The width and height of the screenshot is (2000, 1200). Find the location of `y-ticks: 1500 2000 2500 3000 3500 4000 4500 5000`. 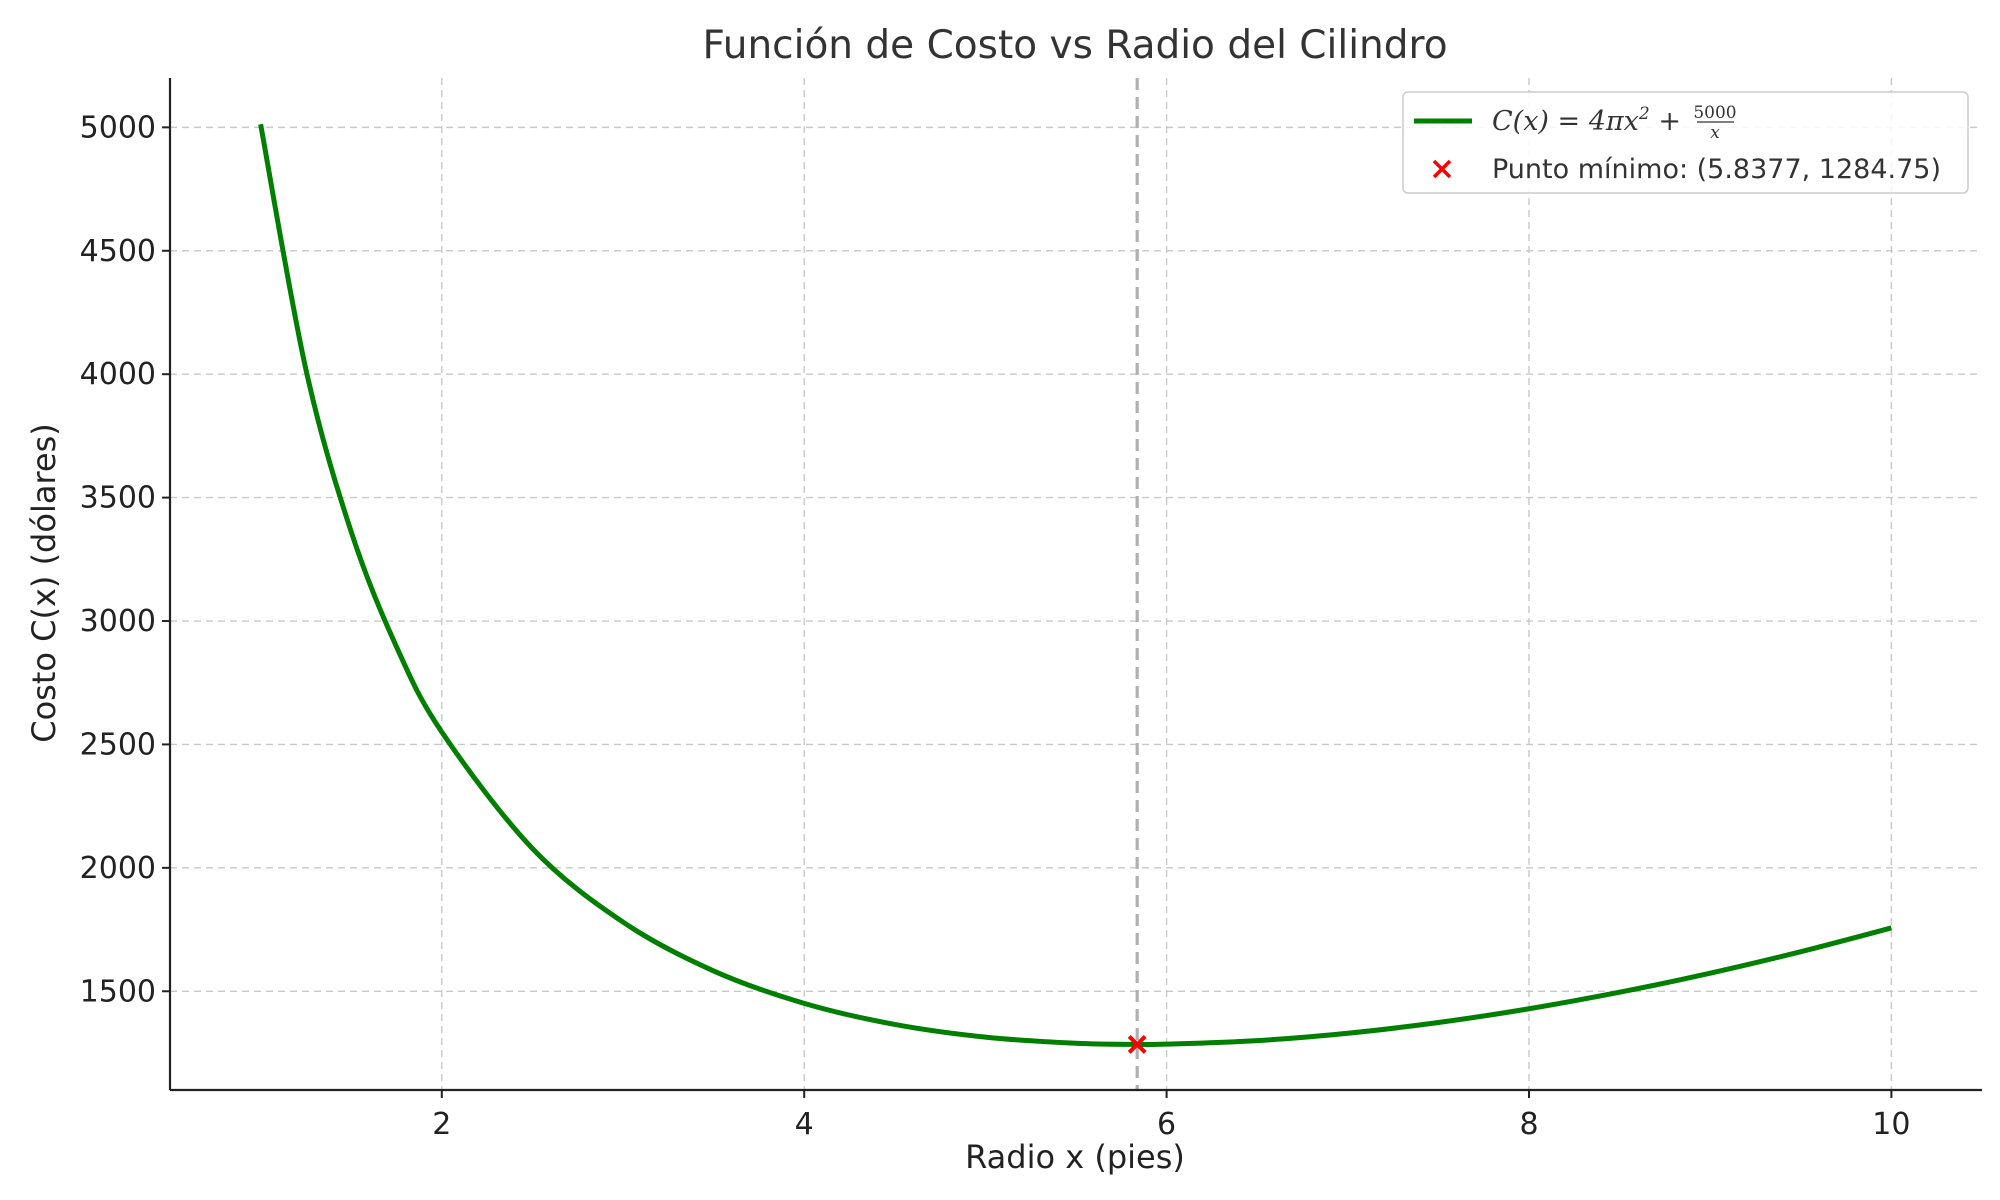

y-ticks: 1500 2000 2500 3000 3500 4000 4500 5000 is located at coordinates (125, 559).